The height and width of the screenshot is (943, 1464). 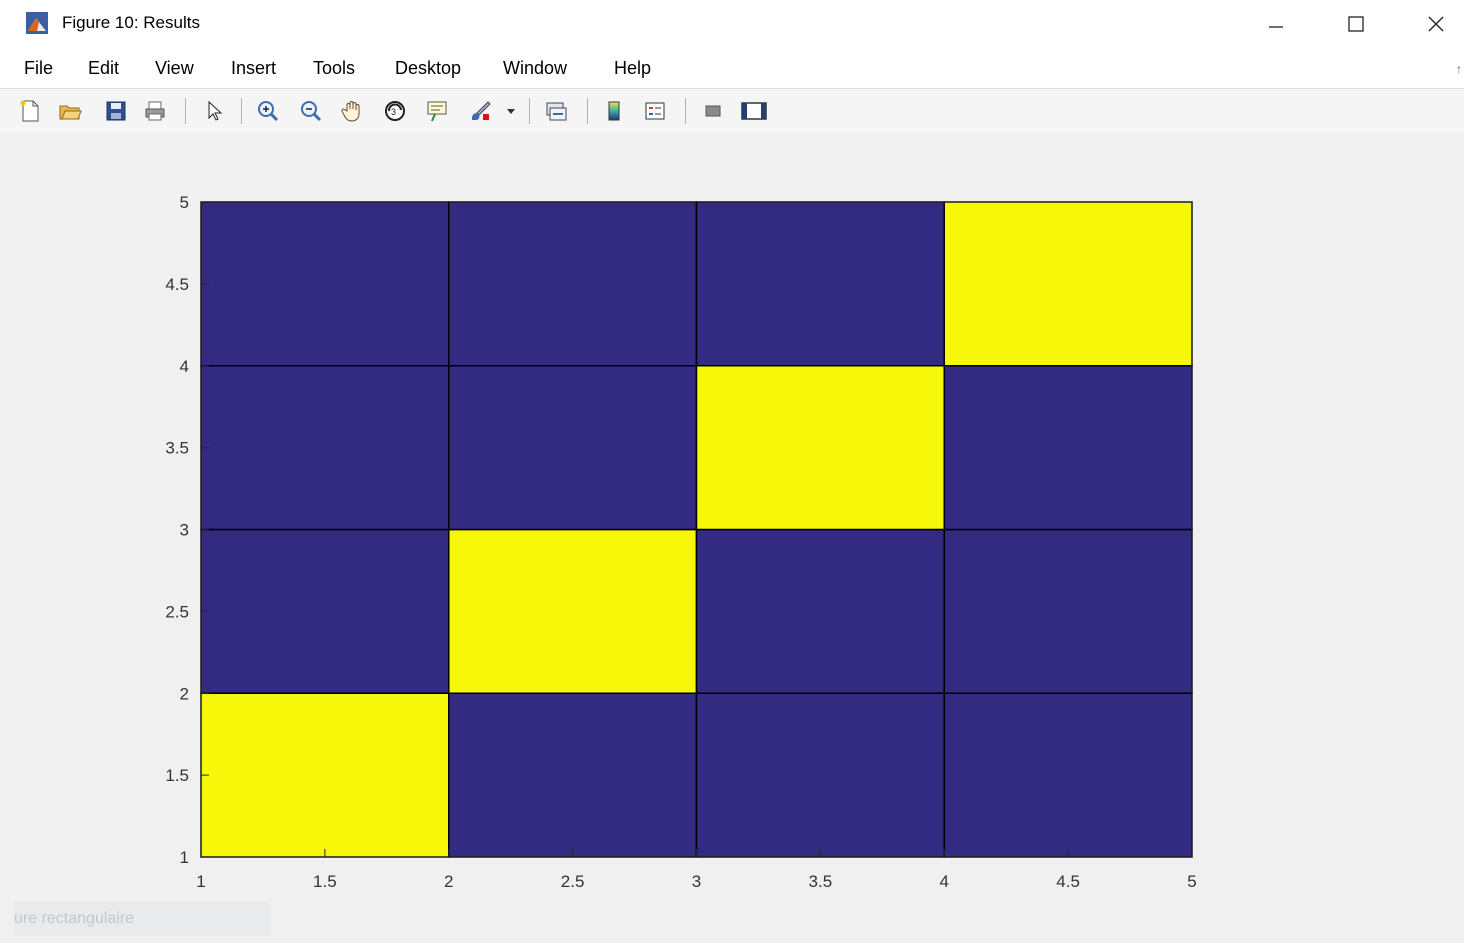 I want to click on menu-overflow-icon: ↑, so click(x=1459, y=69).